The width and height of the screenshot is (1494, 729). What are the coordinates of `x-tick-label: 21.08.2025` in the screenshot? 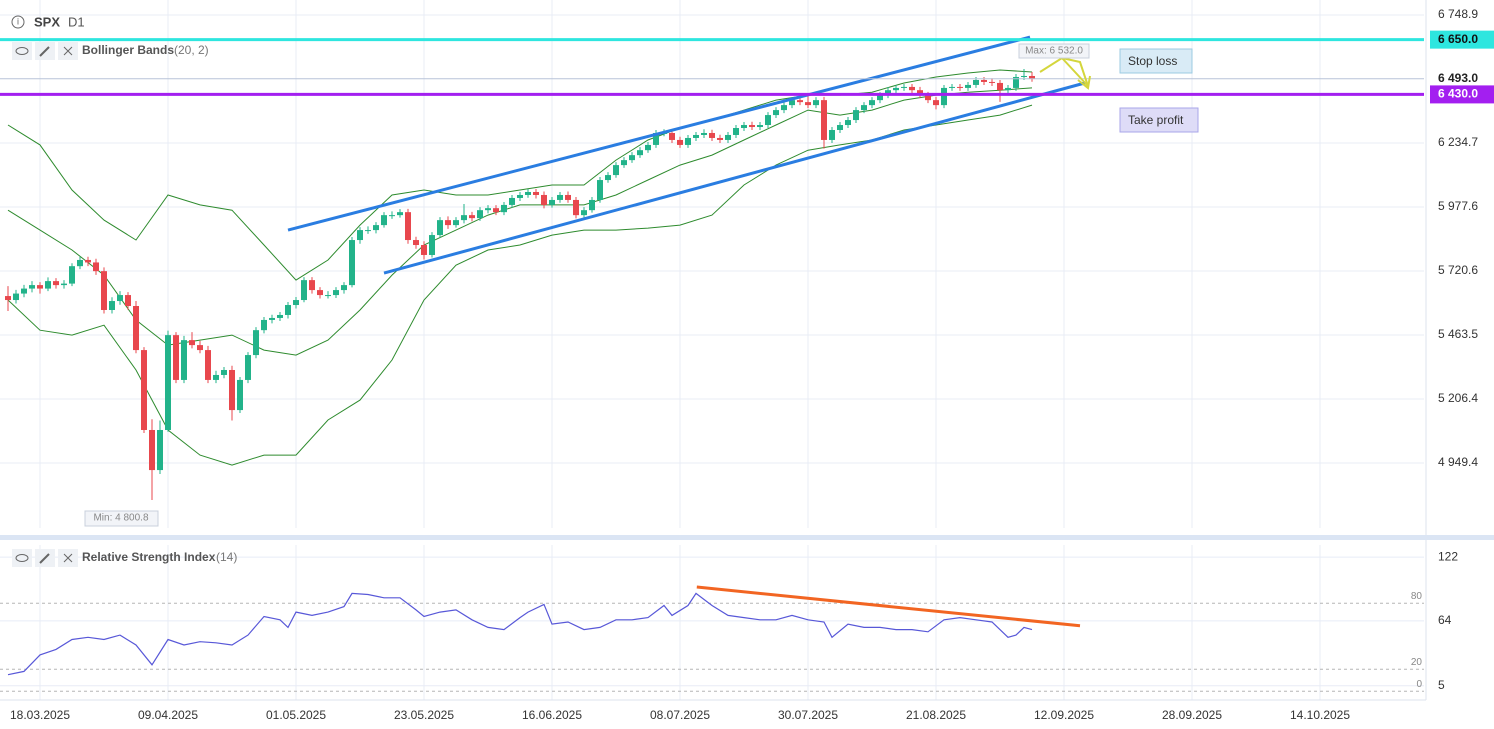 It's located at (936, 715).